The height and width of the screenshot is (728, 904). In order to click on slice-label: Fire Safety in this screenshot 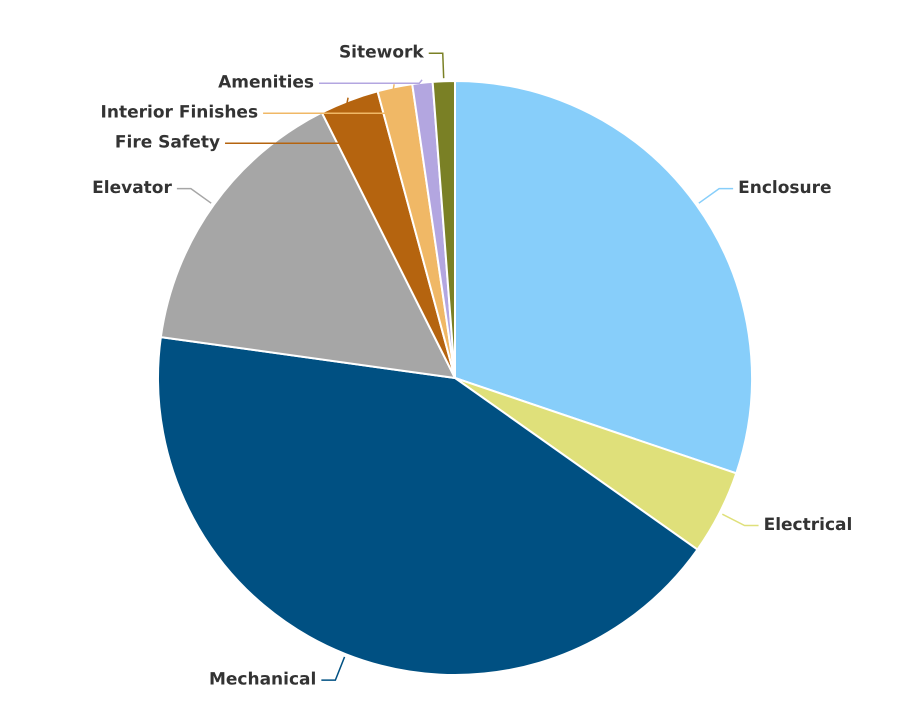, I will do `click(167, 142)`.